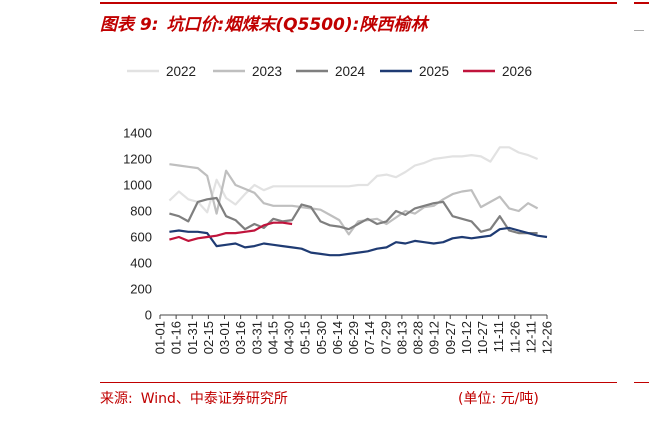 The image size is (649, 421). I want to click on x-tick-label: 08-28, so click(418, 337).